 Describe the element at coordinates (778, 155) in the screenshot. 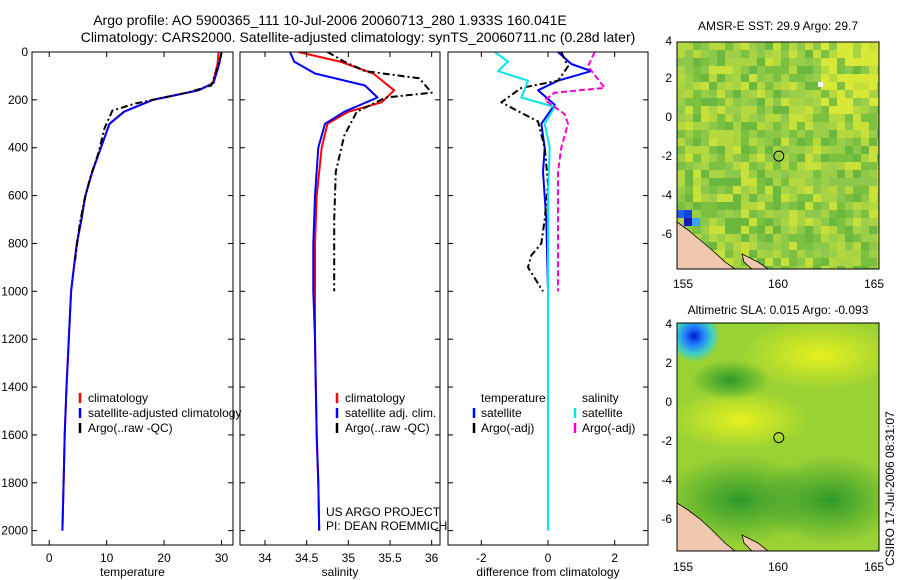

I see `sst-field` at that location.